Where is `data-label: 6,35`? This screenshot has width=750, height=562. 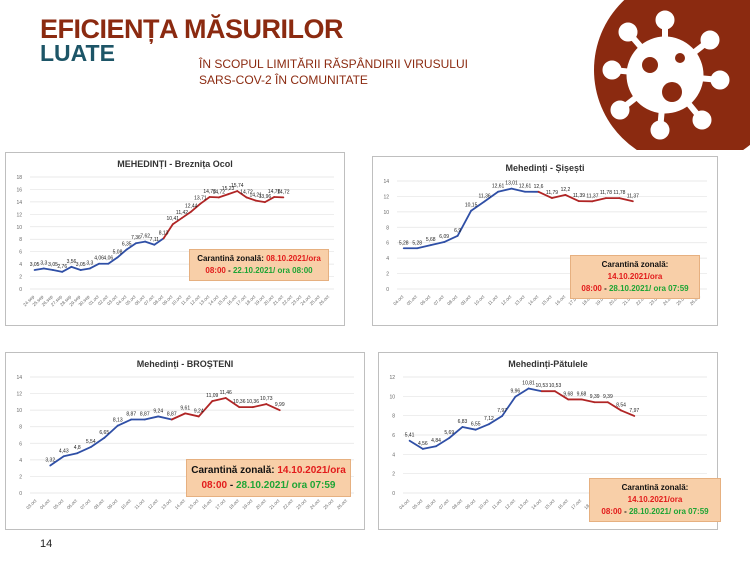 data-label: 6,35 is located at coordinates (127, 244).